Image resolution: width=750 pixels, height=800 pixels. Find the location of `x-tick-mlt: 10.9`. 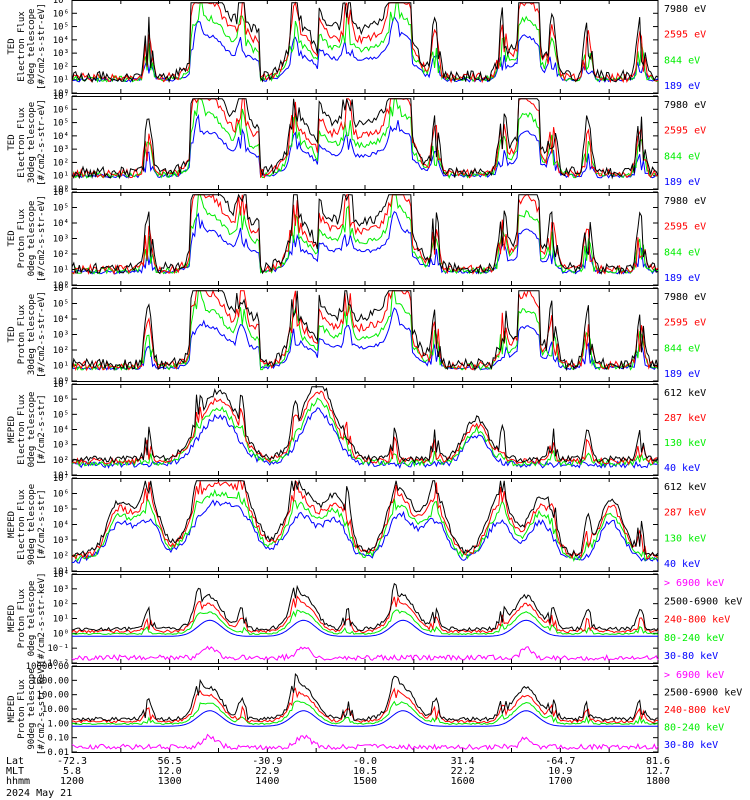

x-tick-mlt: 10.9 is located at coordinates (560, 771).